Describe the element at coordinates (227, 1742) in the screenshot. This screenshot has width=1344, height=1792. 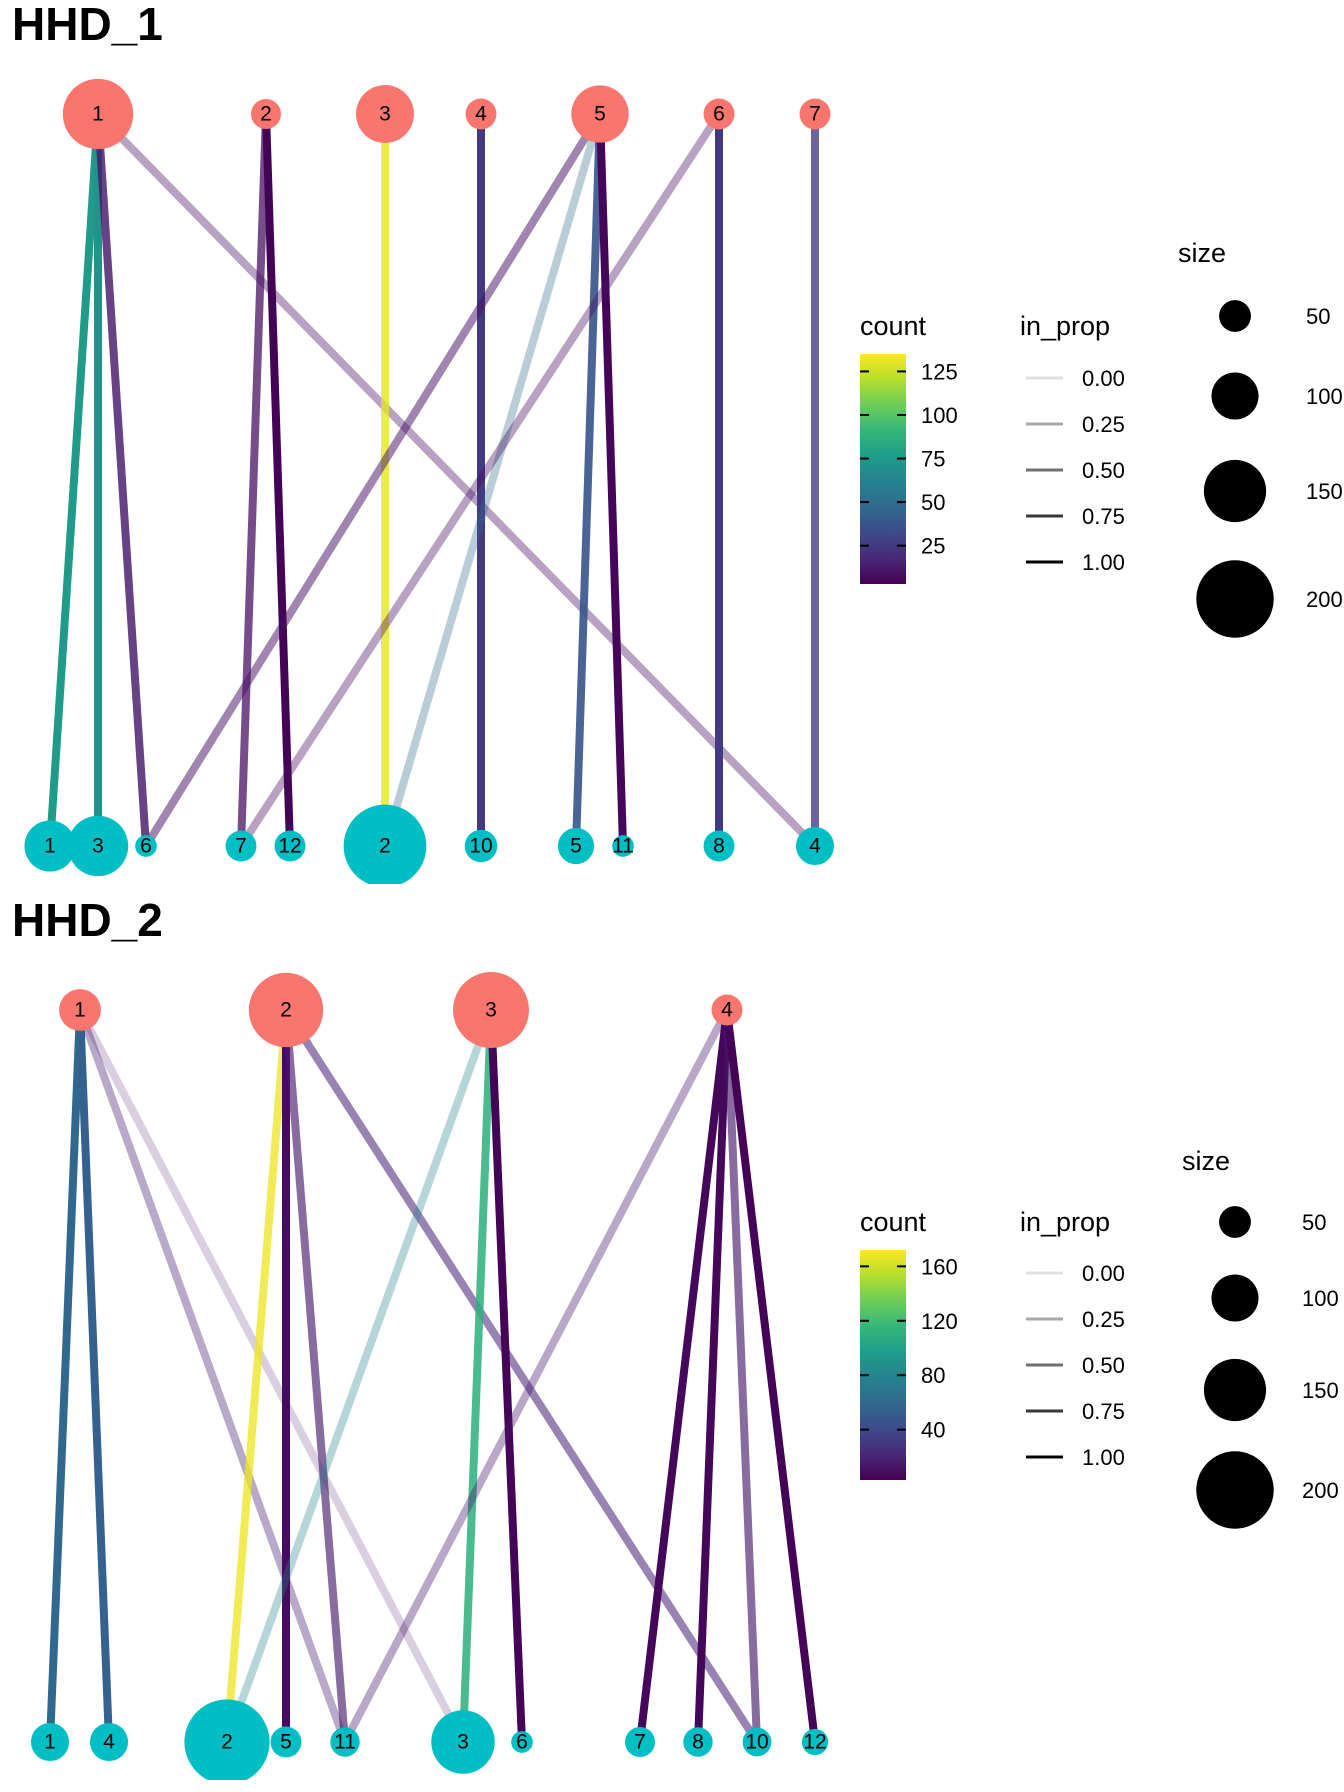
I see `bottom-node-label: 2` at that location.